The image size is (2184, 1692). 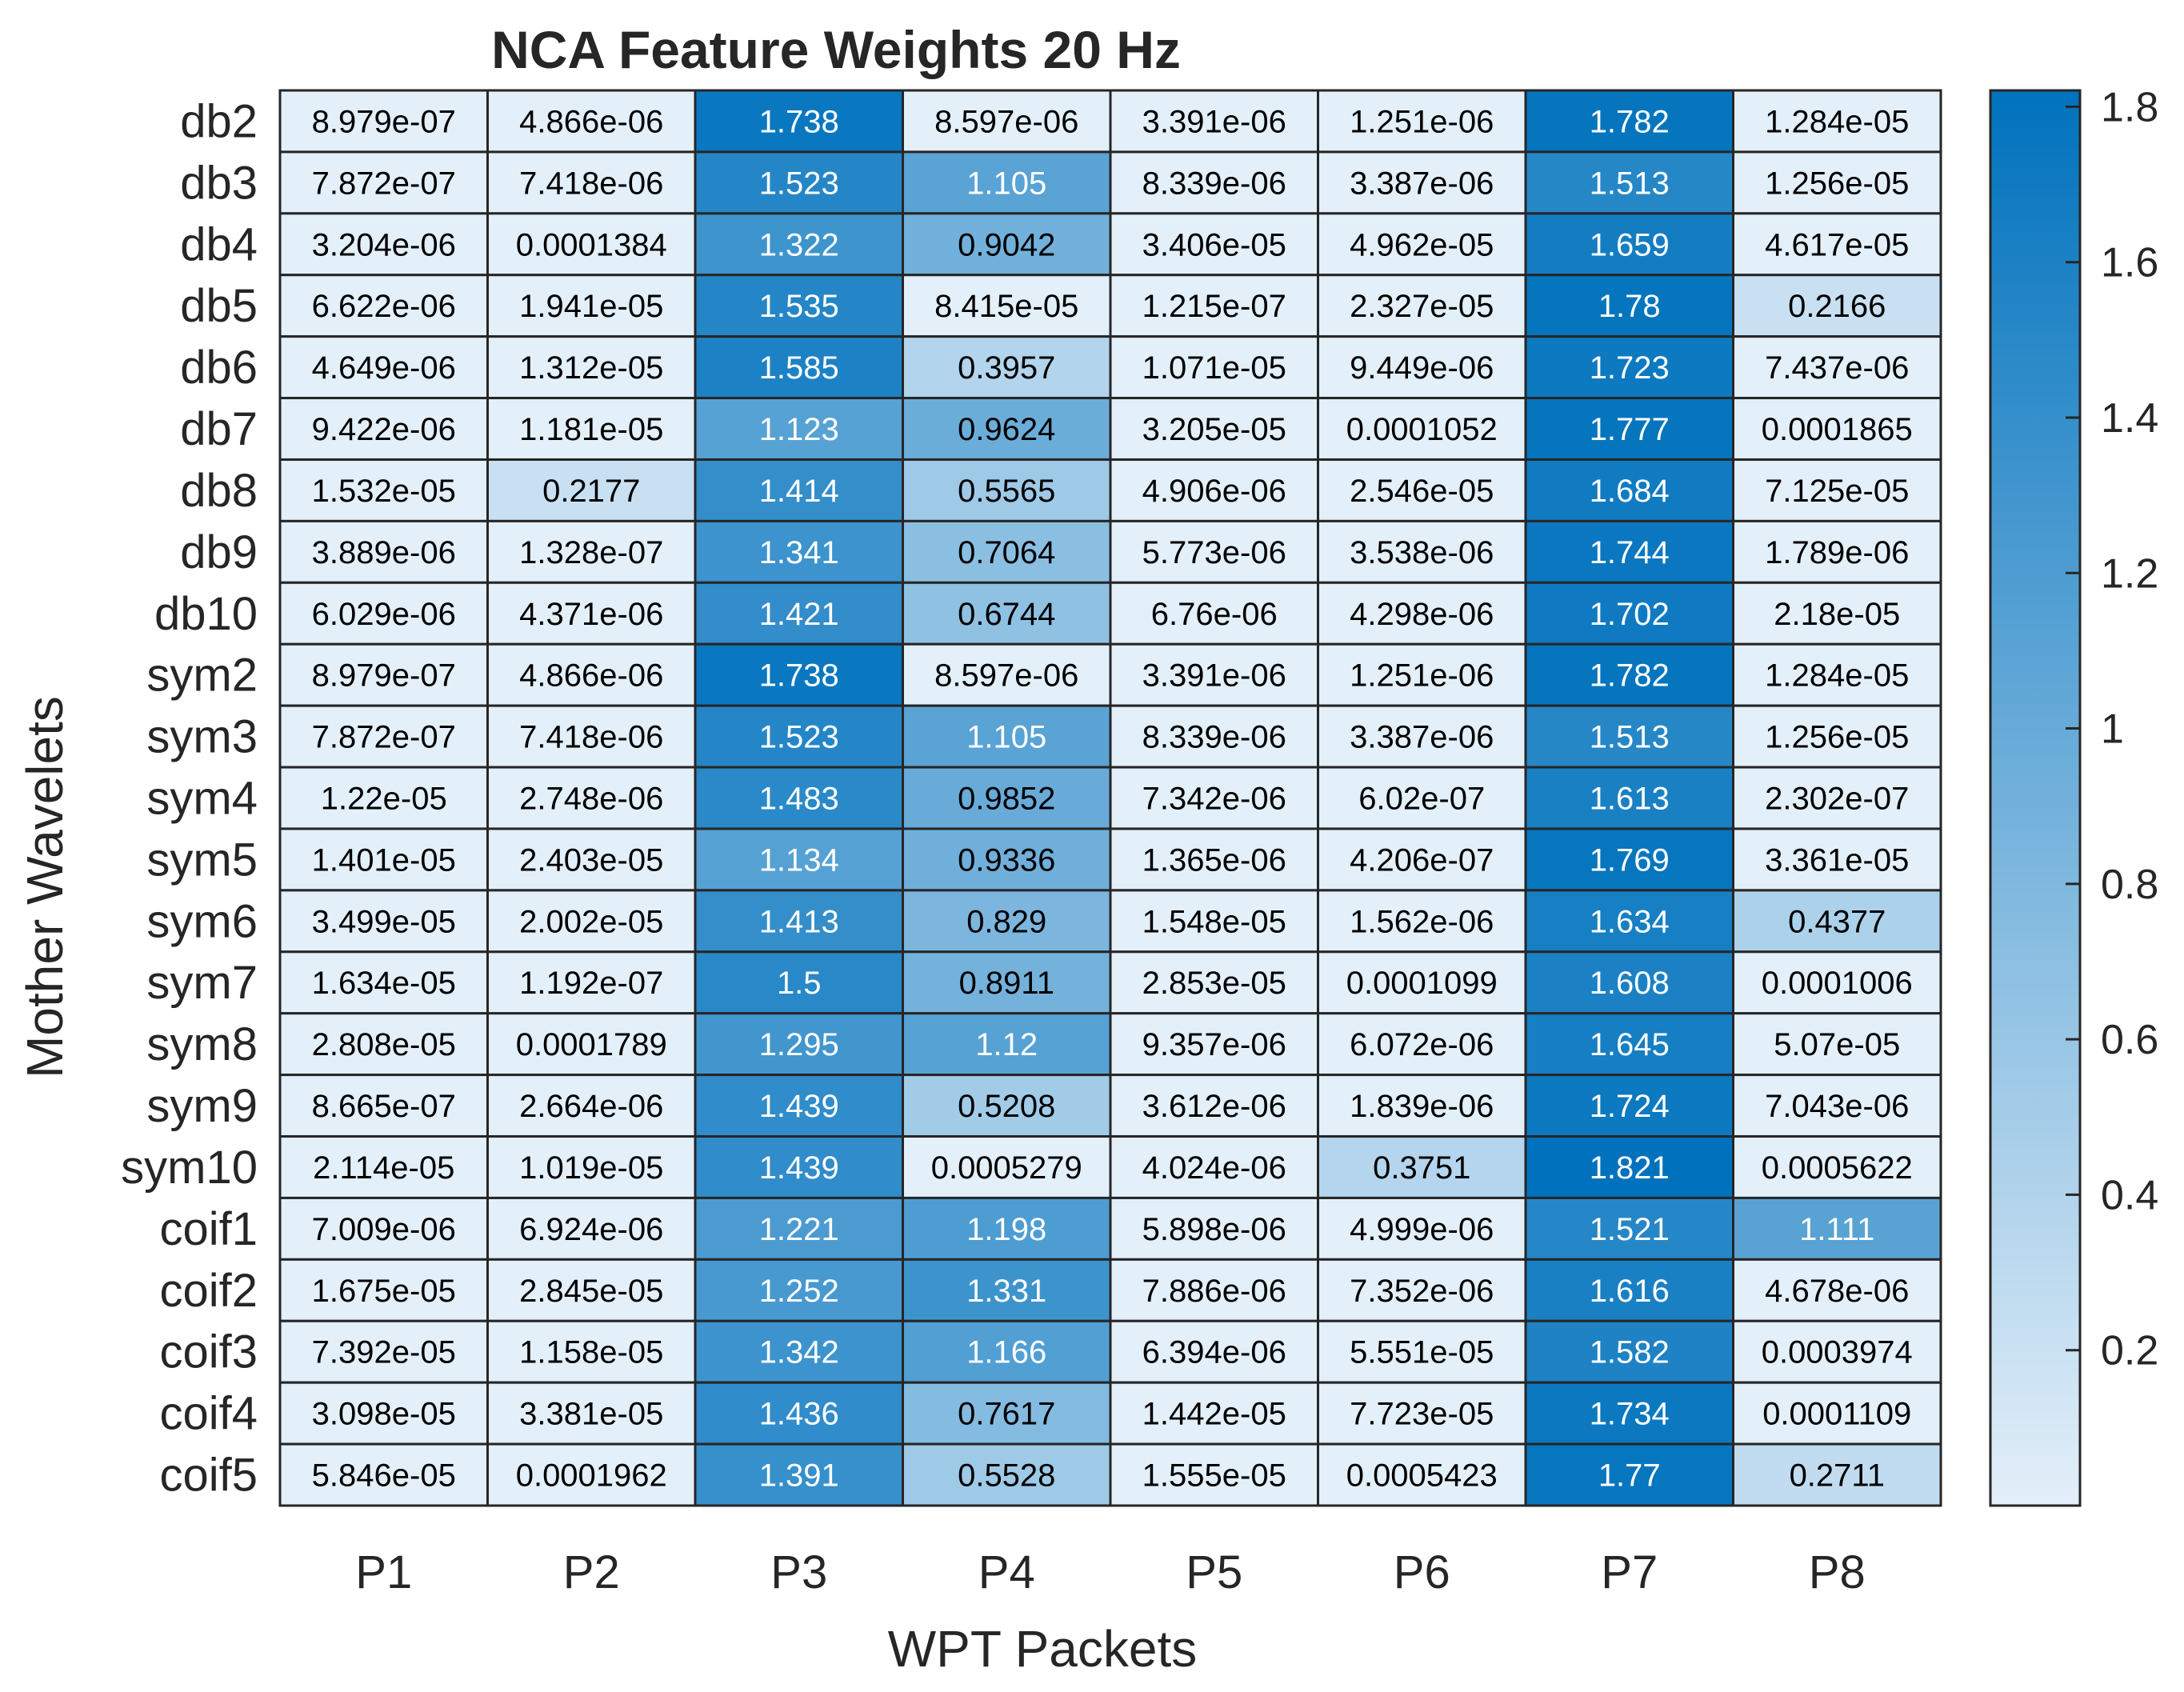 What do you see at coordinates (799, 183) in the screenshot?
I see `cell-value-label: 1.523` at bounding box center [799, 183].